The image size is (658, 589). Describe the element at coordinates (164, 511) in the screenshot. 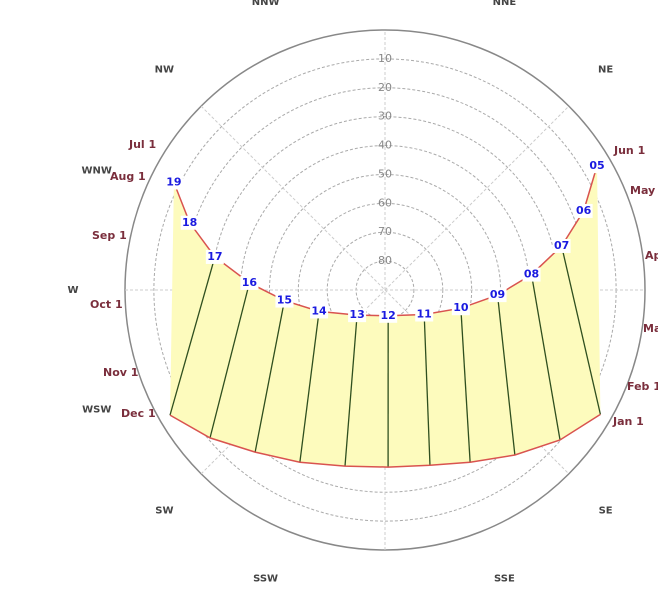

I see `compass-label: SW` at that location.